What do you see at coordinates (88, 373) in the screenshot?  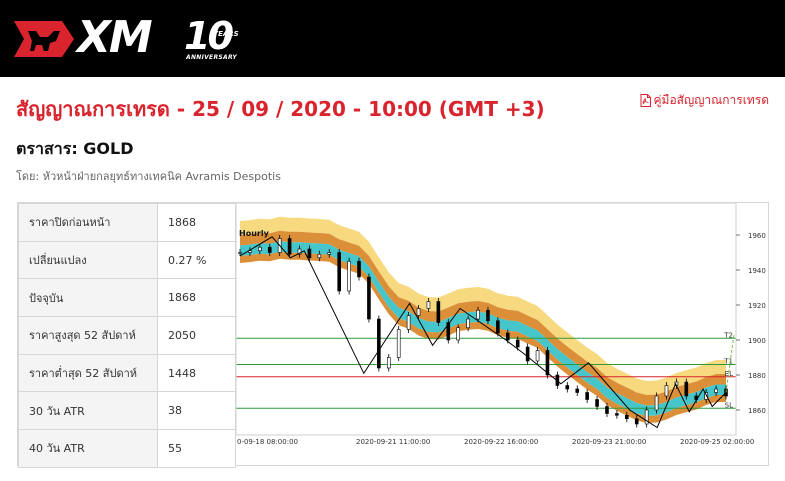 I see `stat-label: ราคาต่ำสุด 52 สัปดาห์` at bounding box center [88, 373].